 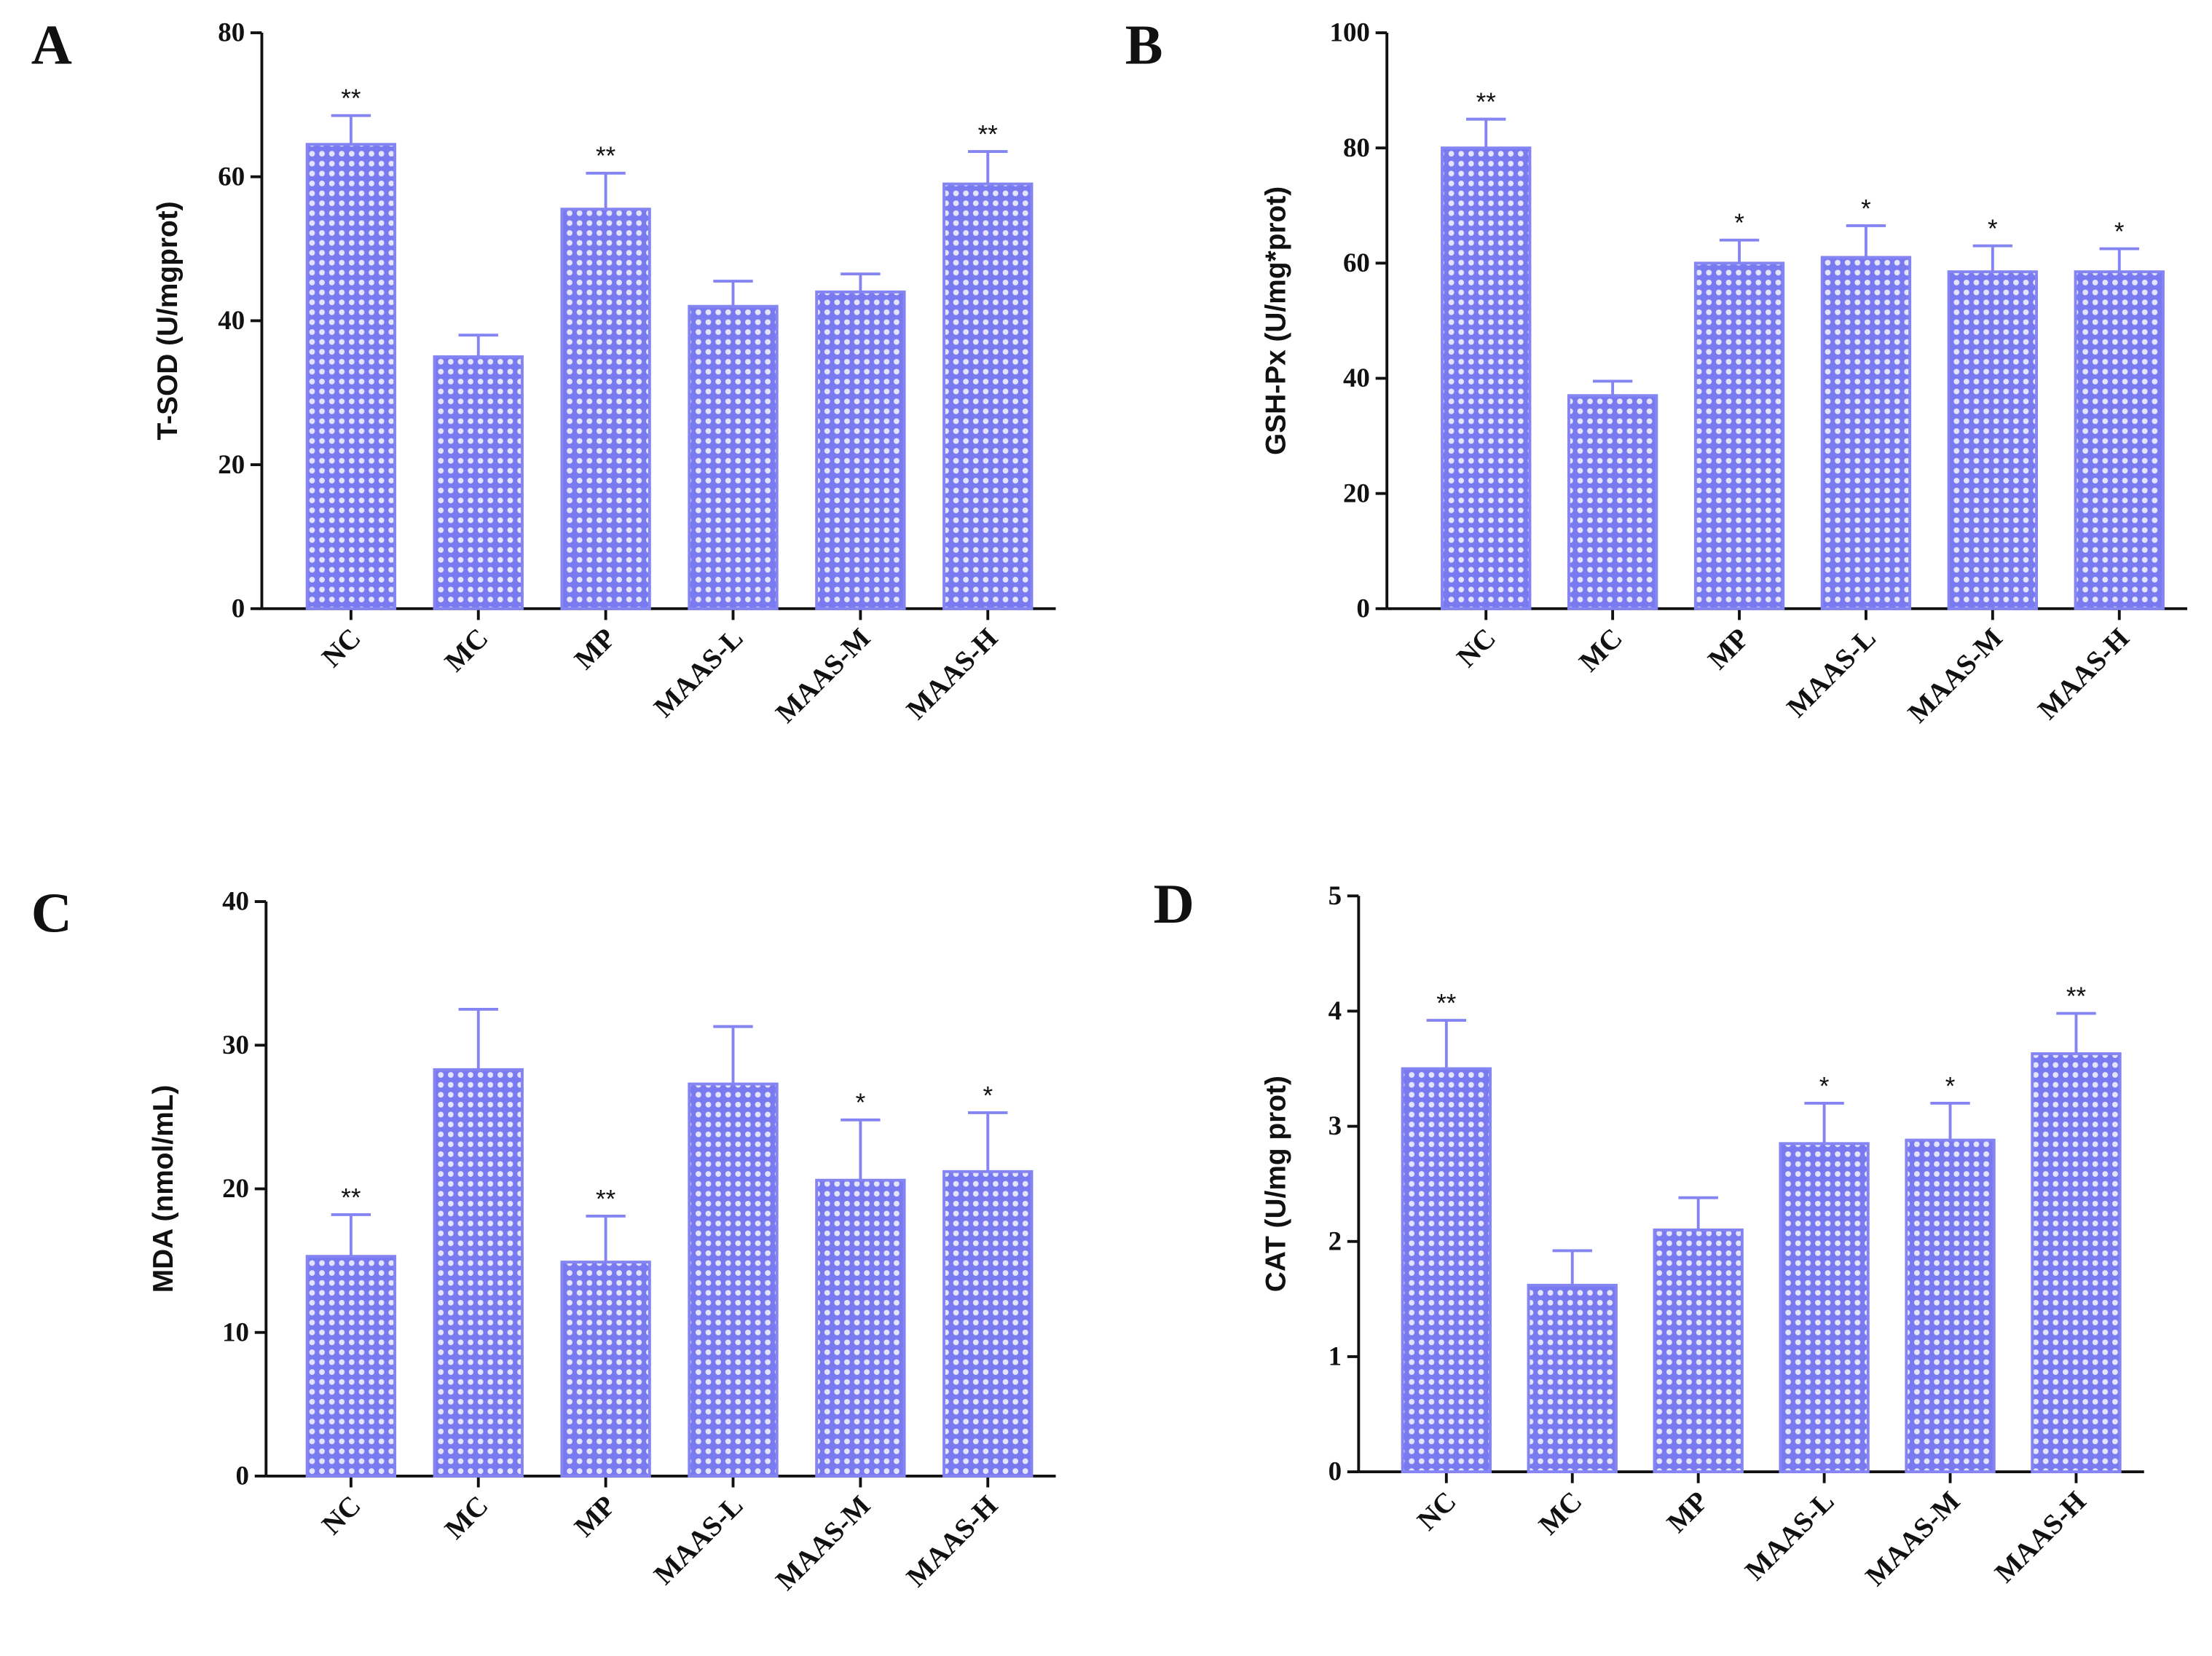 I want to click on panel-label: D, so click(x=1174, y=904).